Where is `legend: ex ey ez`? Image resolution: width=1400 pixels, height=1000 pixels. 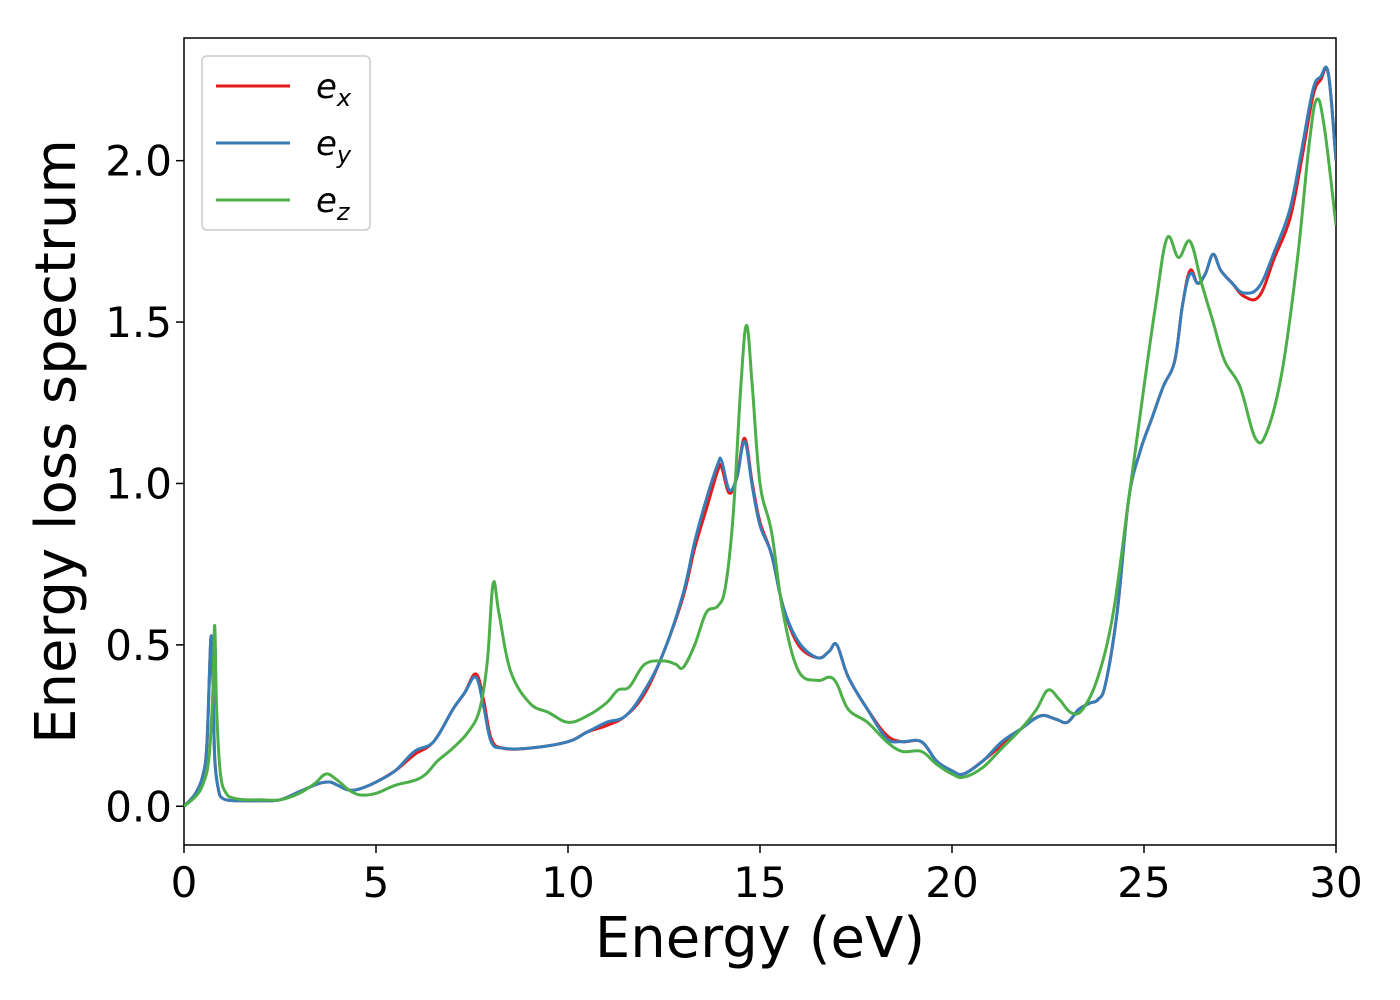 legend: ex ey ez is located at coordinates (286, 143).